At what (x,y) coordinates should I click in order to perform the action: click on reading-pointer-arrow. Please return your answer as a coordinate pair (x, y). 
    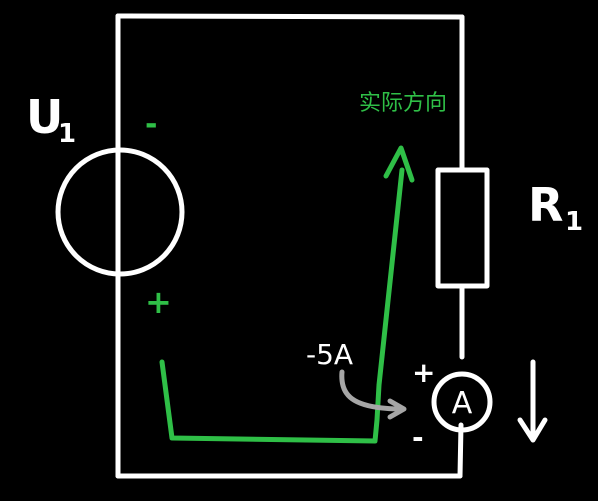
    Looking at the image, I should click on (373, 394).